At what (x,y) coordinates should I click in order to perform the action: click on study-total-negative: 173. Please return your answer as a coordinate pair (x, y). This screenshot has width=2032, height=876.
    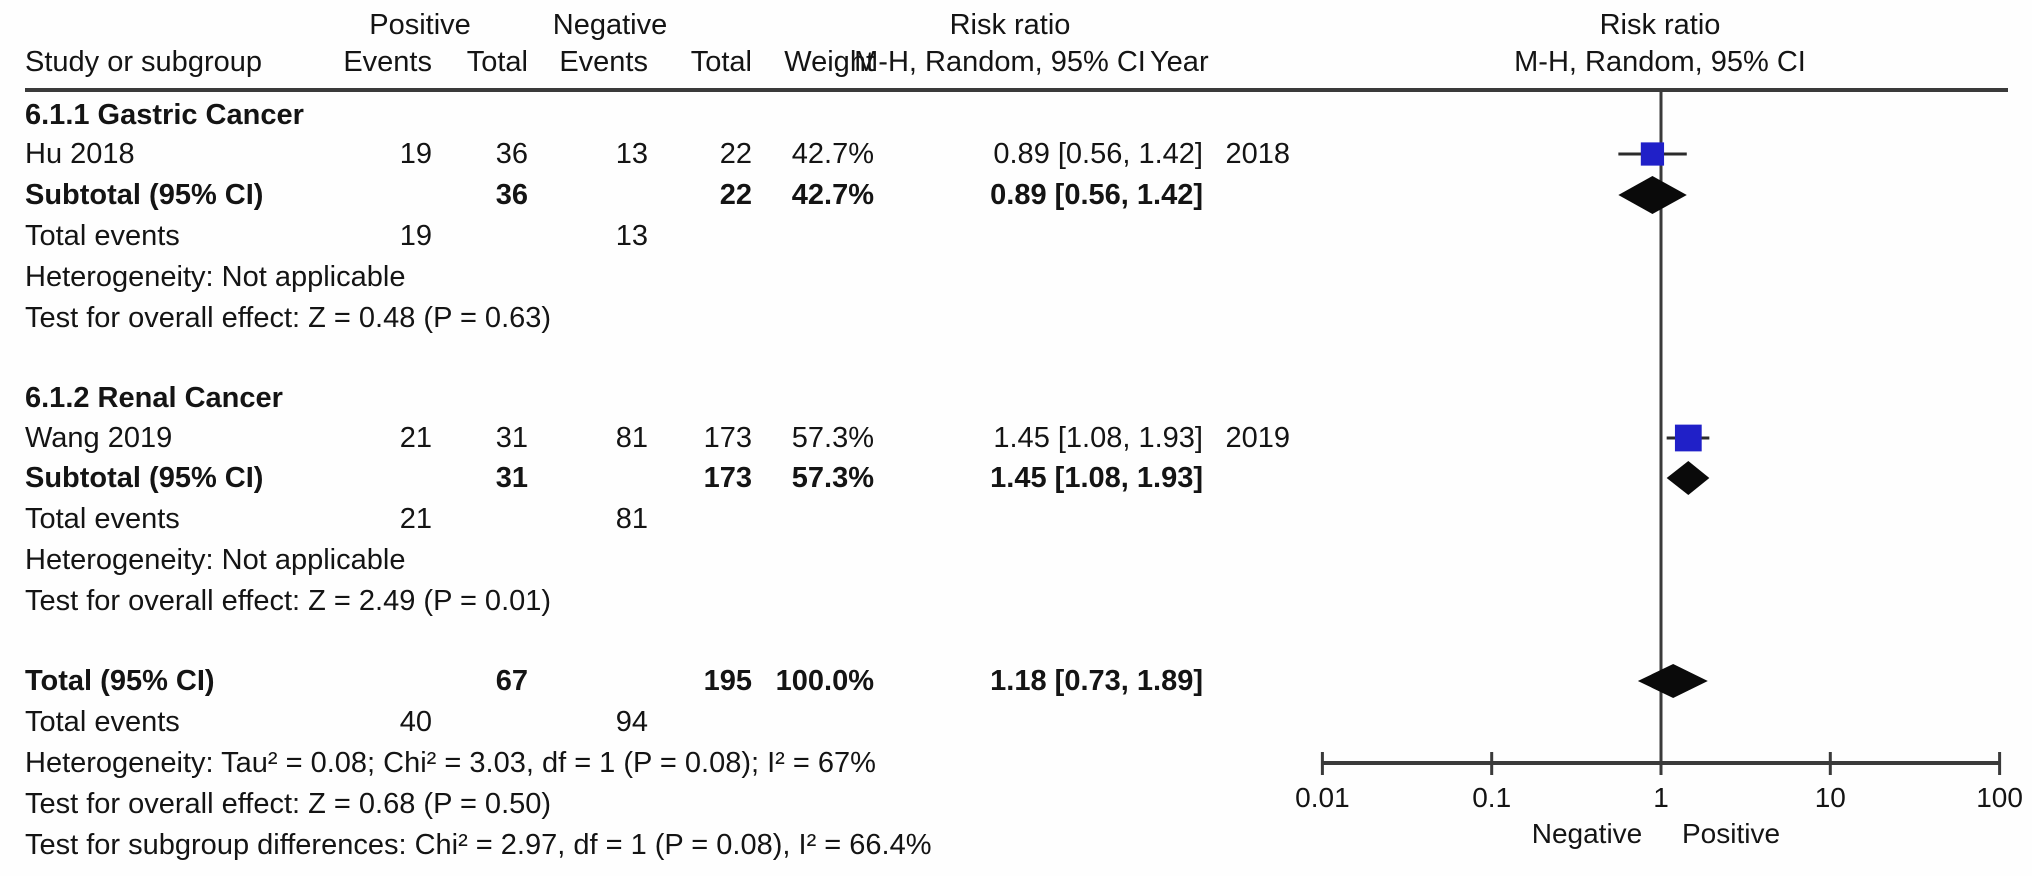
    Looking at the image, I should click on (727, 438).